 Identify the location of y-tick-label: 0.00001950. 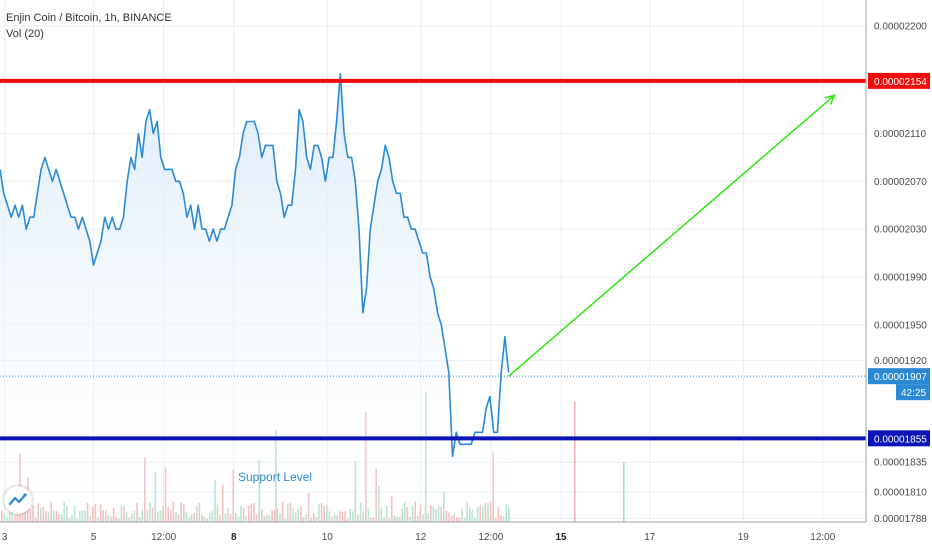
(900, 325).